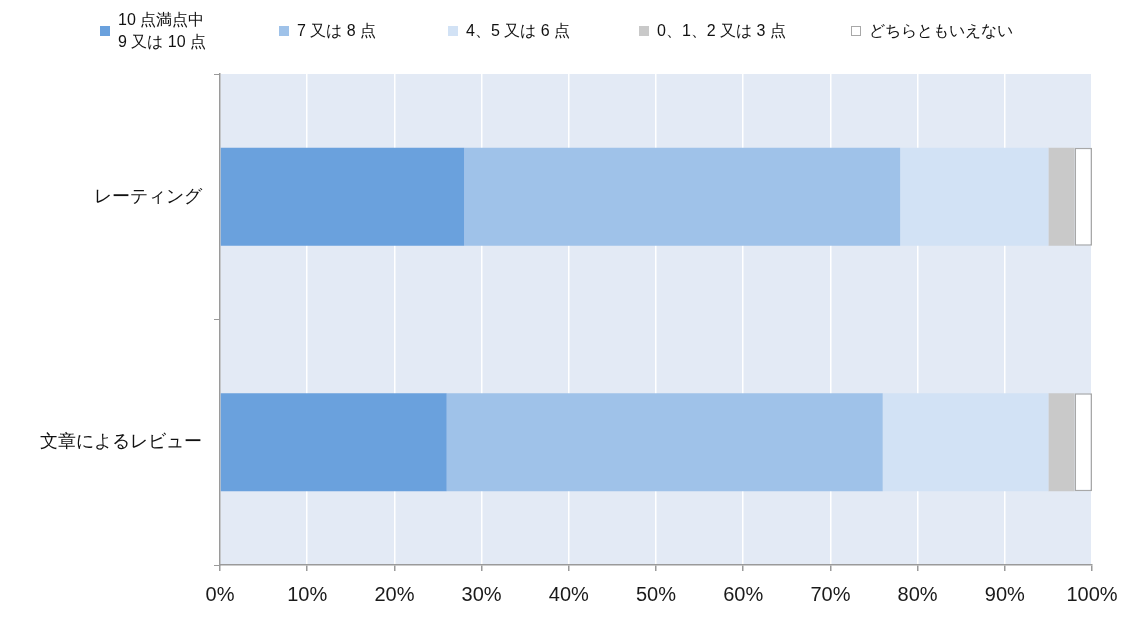 The height and width of the screenshot is (619, 1131). I want to click on x-tick-label: 20%, so click(394, 593).